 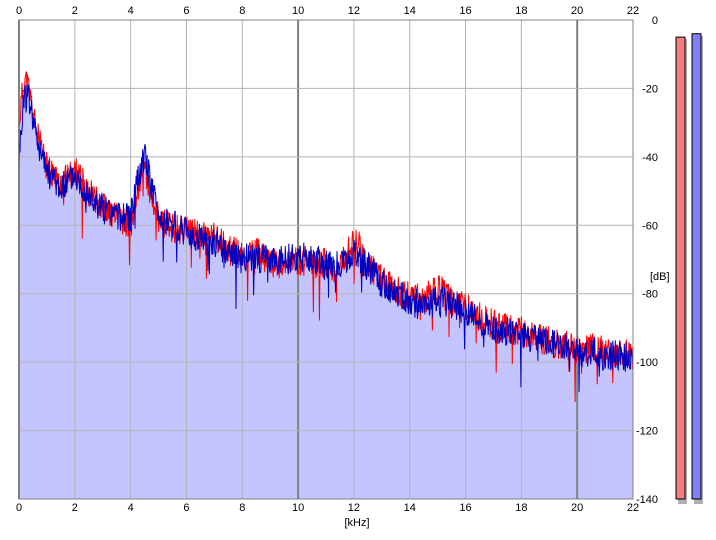 What do you see at coordinates (680, 268) in the screenshot?
I see `meter-left-bar` at bounding box center [680, 268].